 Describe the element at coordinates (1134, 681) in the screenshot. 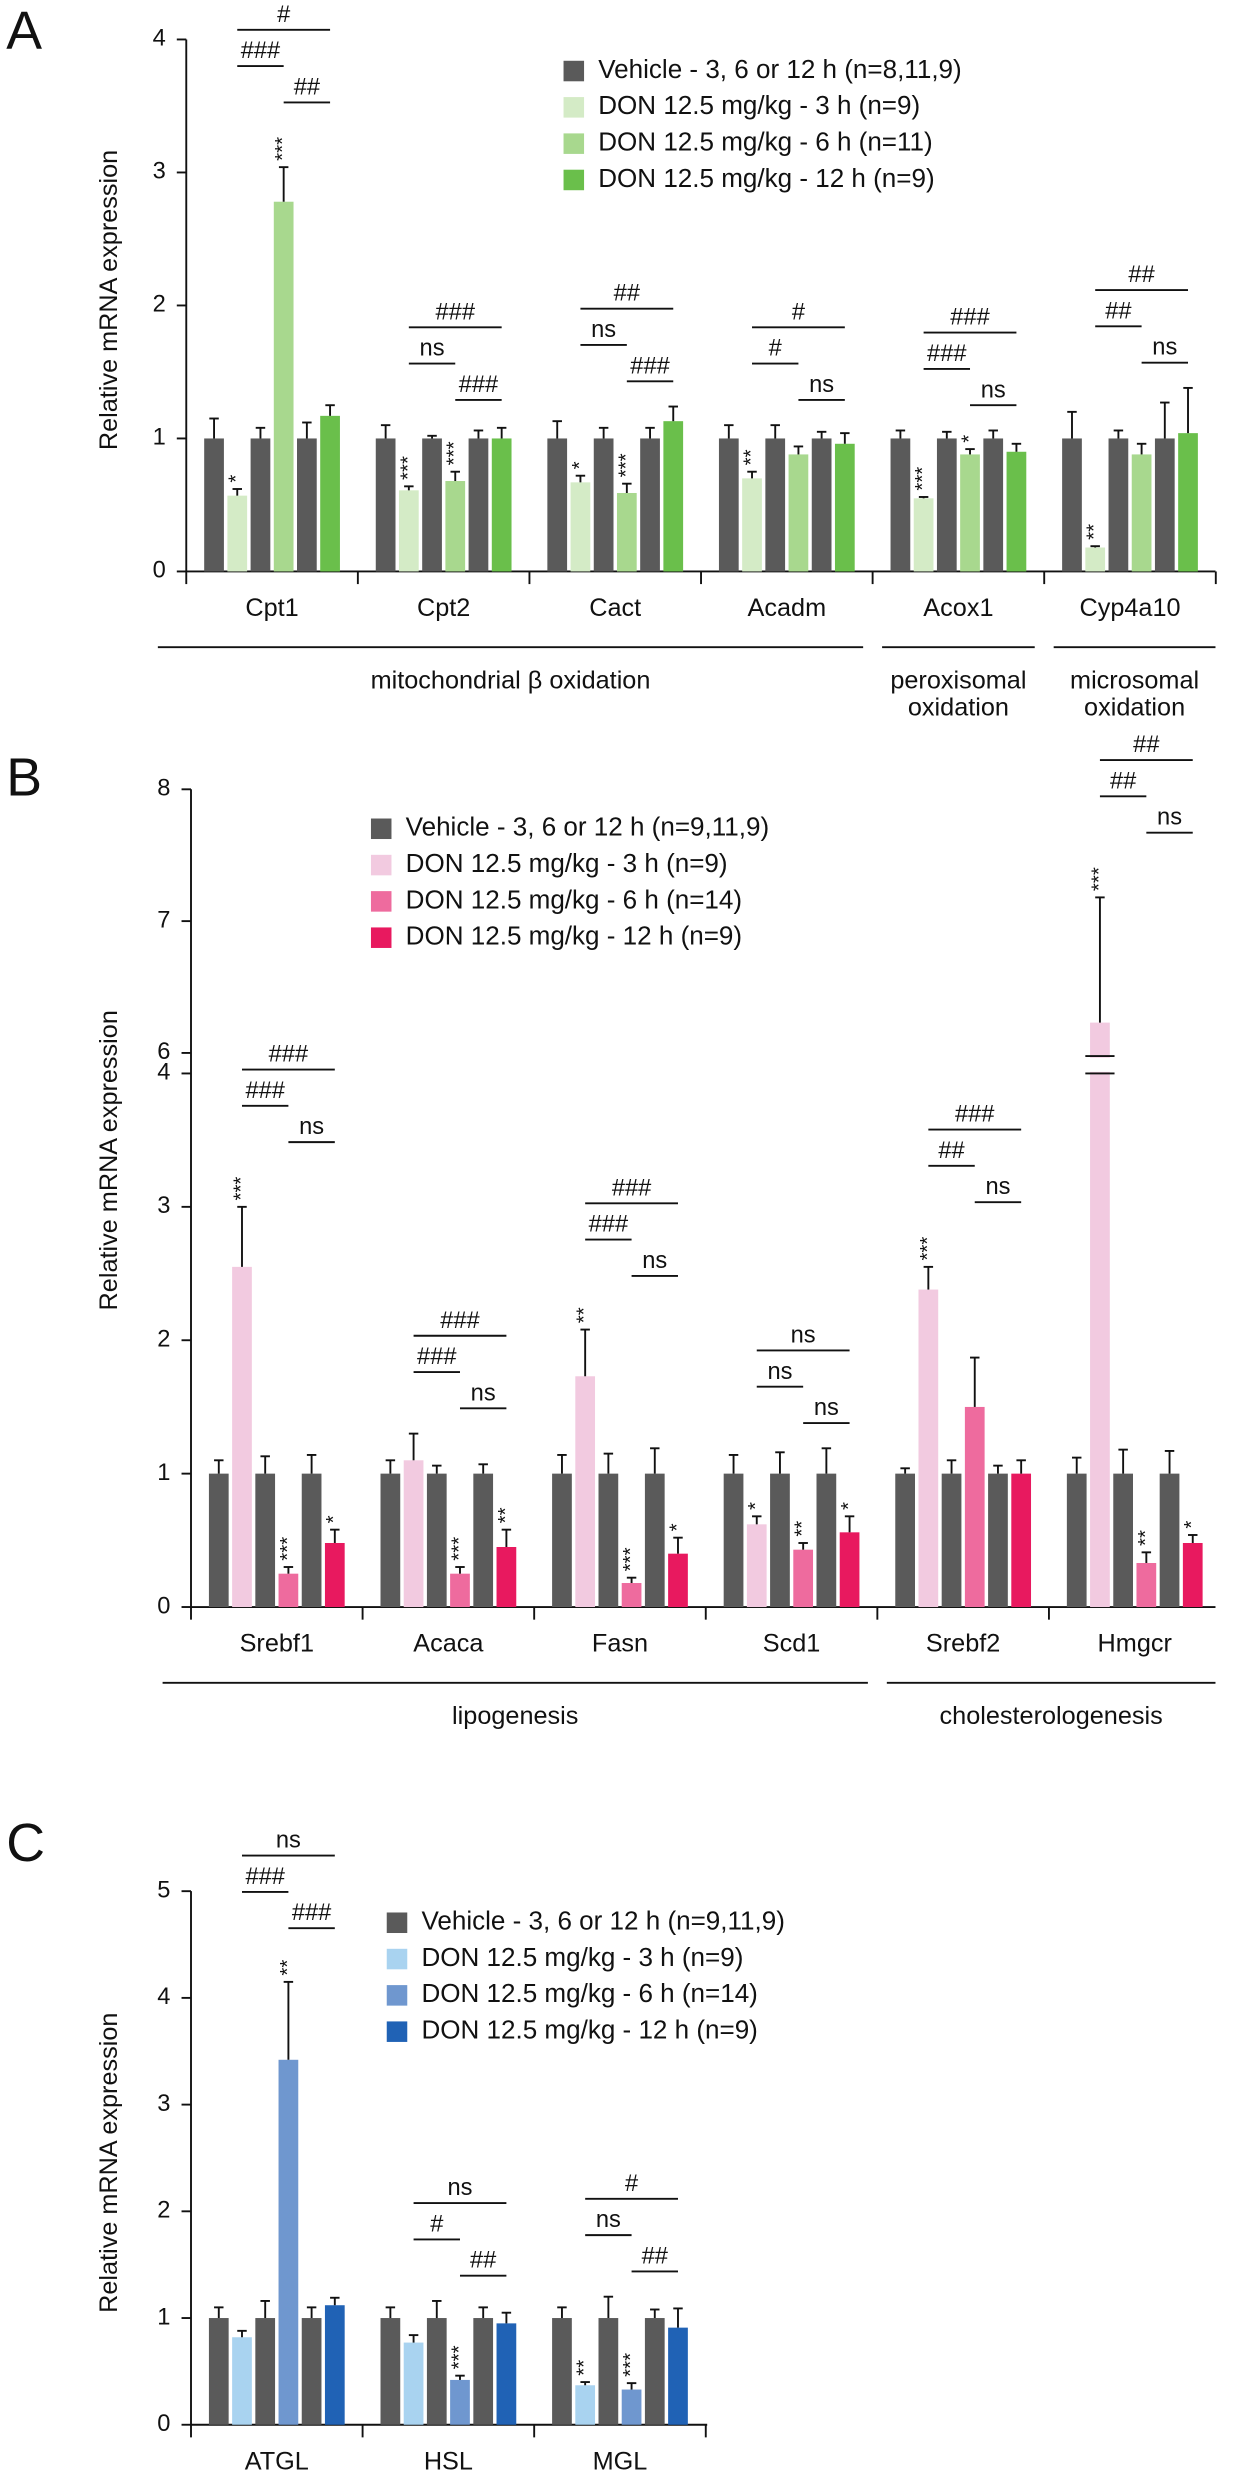

I see `group-label: microsomal` at that location.